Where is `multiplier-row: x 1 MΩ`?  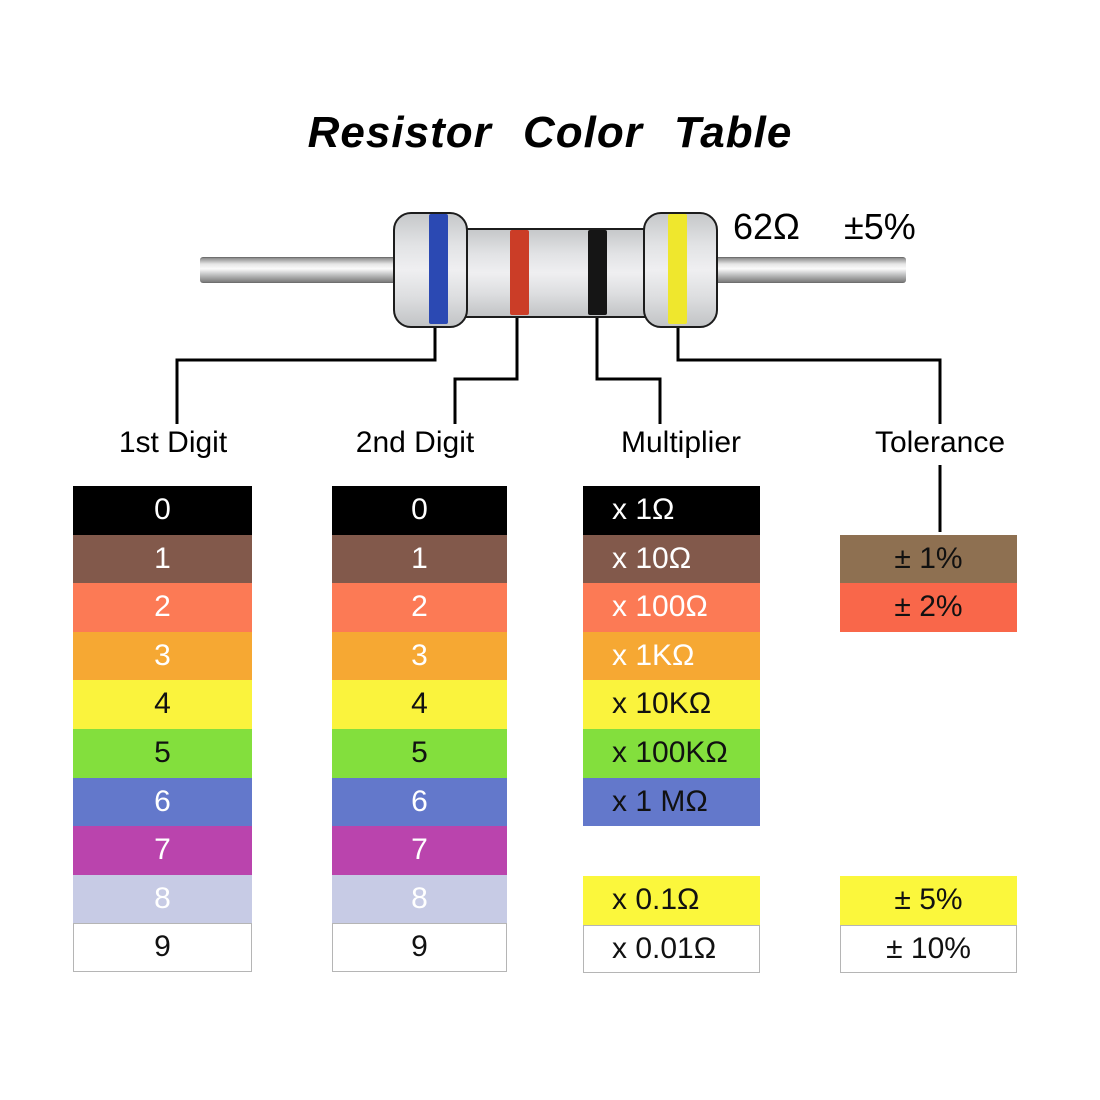
multiplier-row: x 1 MΩ is located at coordinates (671, 802).